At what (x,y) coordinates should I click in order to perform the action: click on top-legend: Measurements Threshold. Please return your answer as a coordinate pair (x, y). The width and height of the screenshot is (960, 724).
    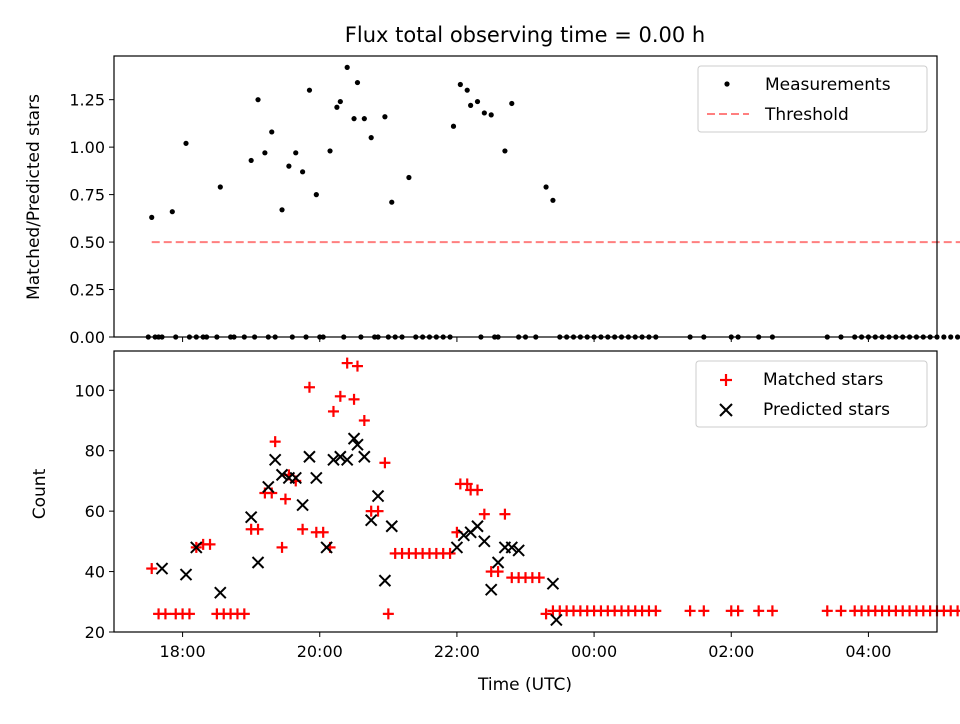
    Looking at the image, I should click on (812, 99).